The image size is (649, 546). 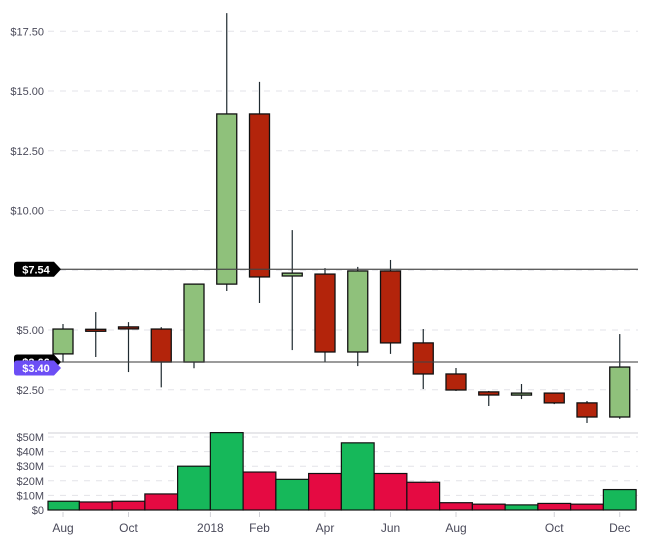 I want to click on price-tag-7-54: $7.54, so click(x=37, y=269).